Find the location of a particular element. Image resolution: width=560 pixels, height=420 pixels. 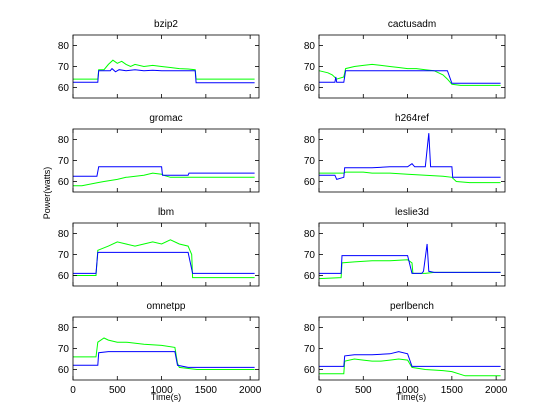

panel-h264ref: h264ref 60 70 80 is located at coordinates (405, 153).